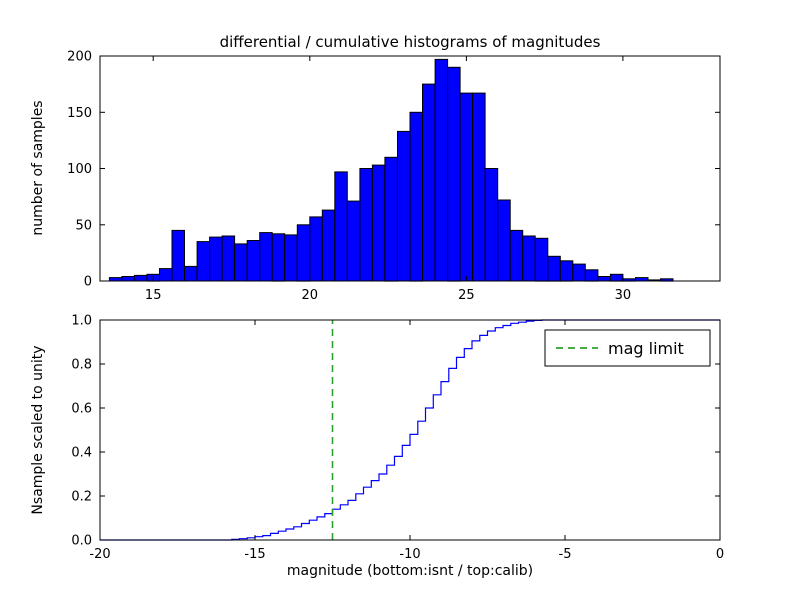 The image size is (800, 600). I want to click on x-tick-label: 20, so click(310, 295).